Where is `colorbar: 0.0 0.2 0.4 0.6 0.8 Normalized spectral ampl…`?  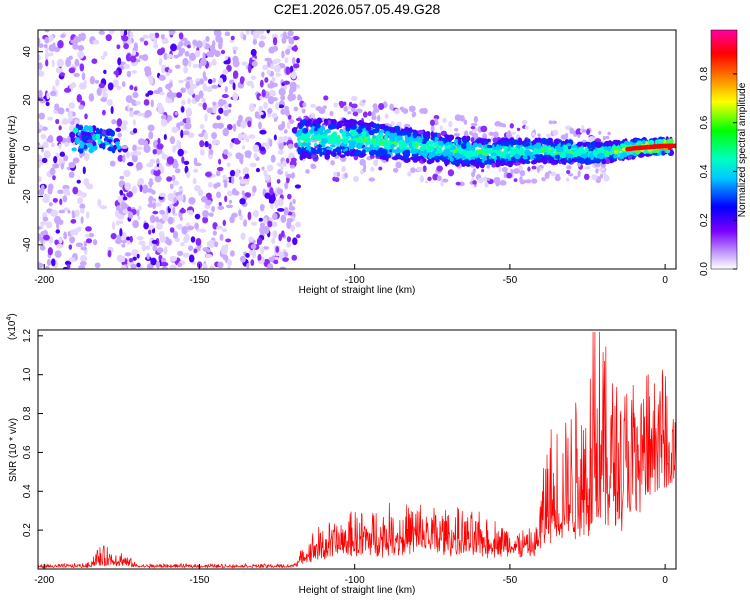 colorbar: 0.0 0.2 0.4 0.6 0.8 Normalized spectral ampl… is located at coordinates (723, 152).